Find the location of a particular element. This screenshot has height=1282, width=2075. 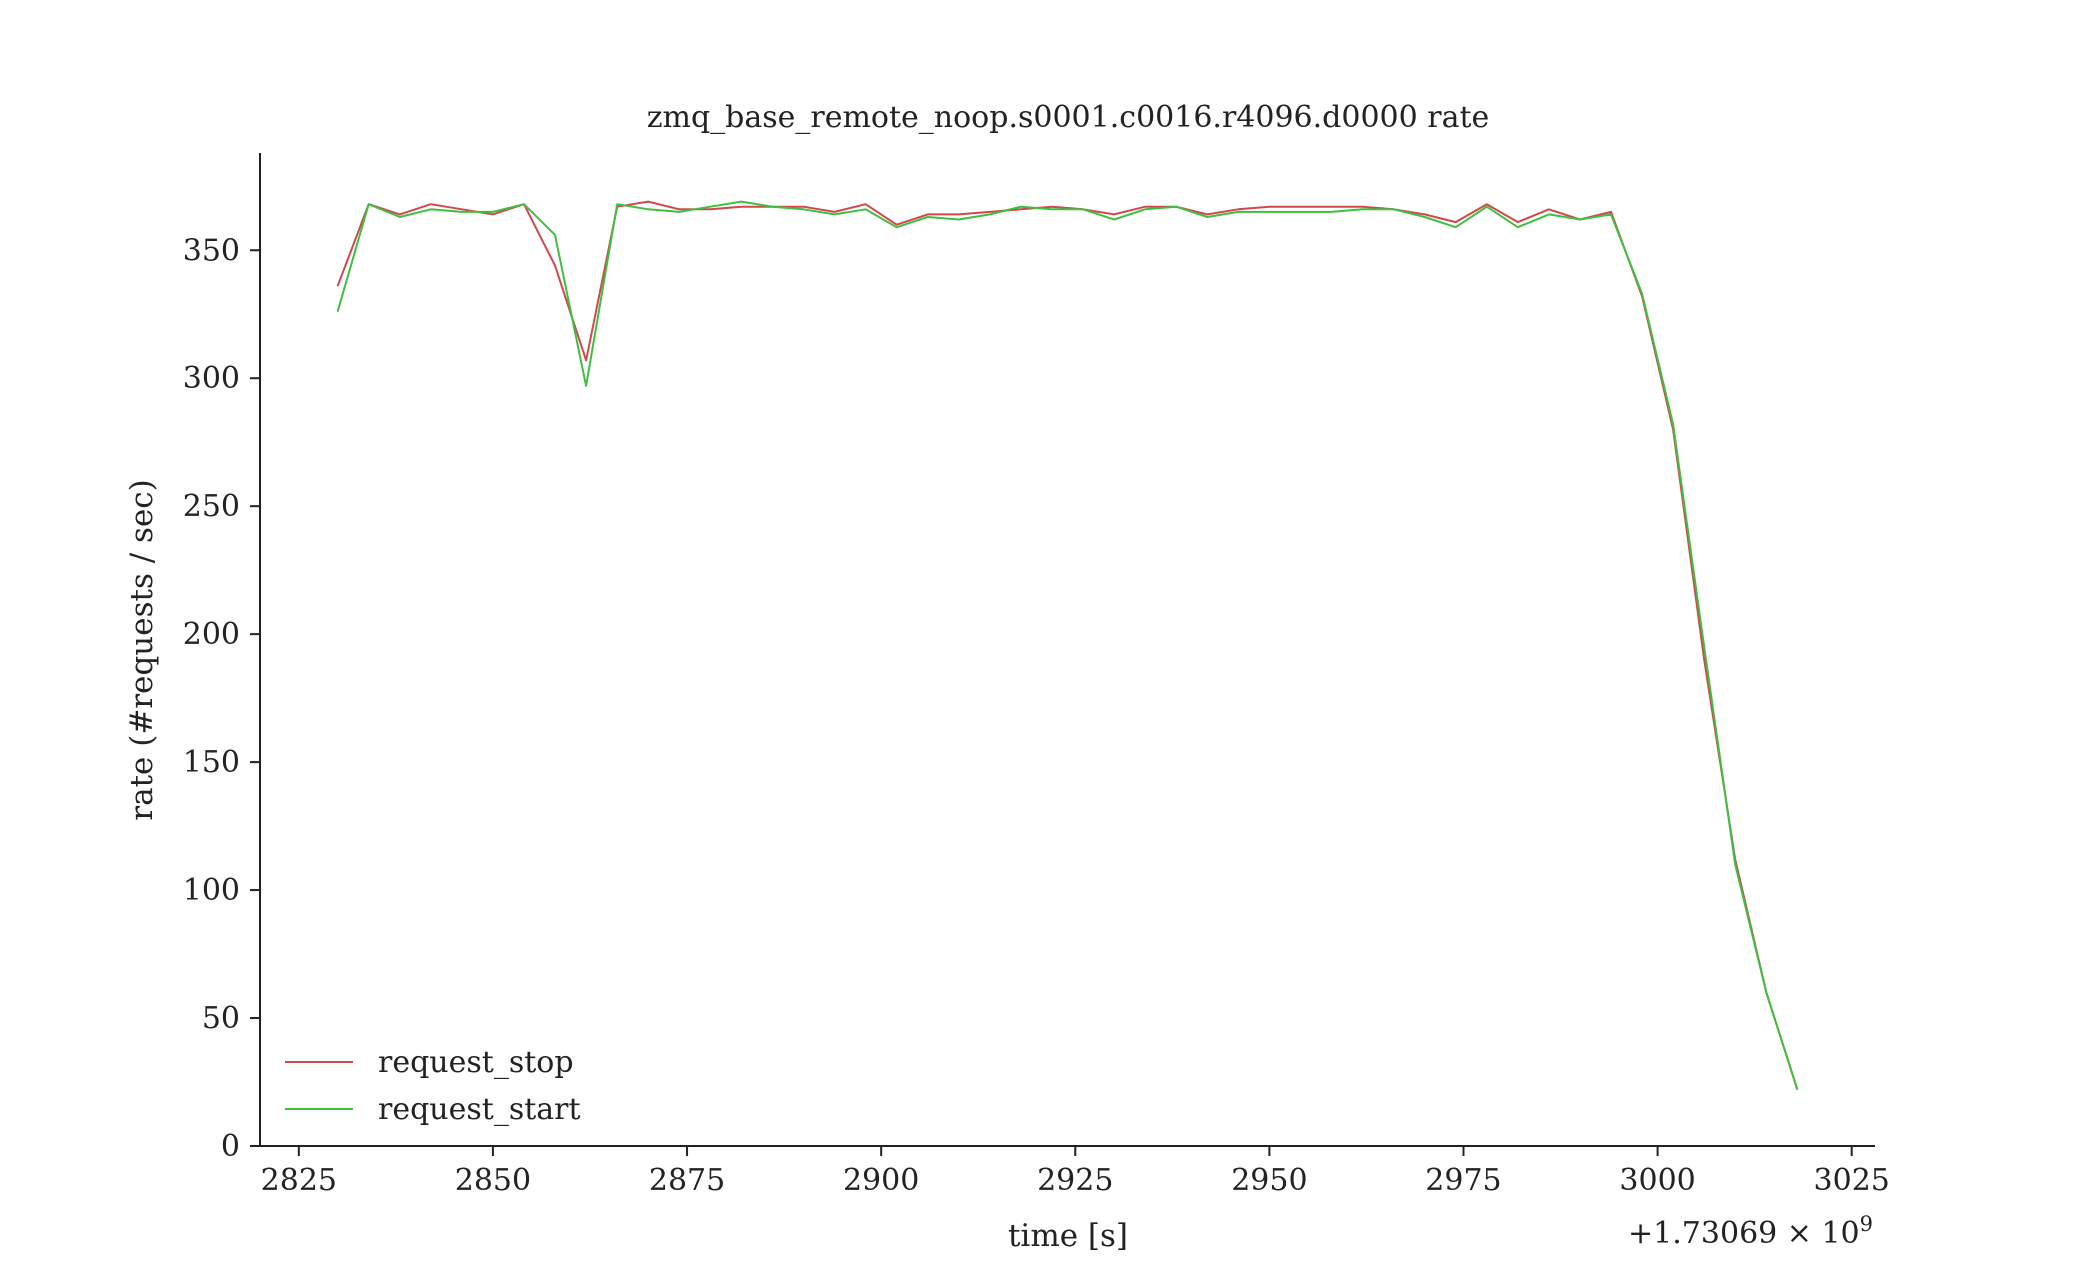

x-tick-label: 3025 is located at coordinates (1852, 1180).